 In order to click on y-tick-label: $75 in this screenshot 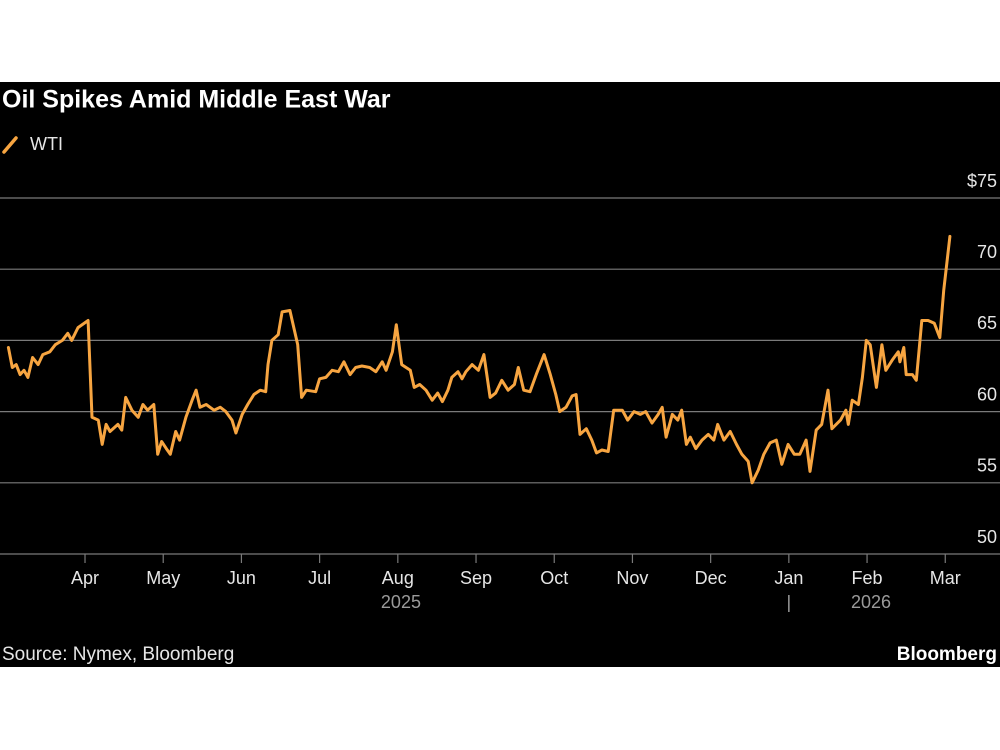, I will do `click(982, 181)`.